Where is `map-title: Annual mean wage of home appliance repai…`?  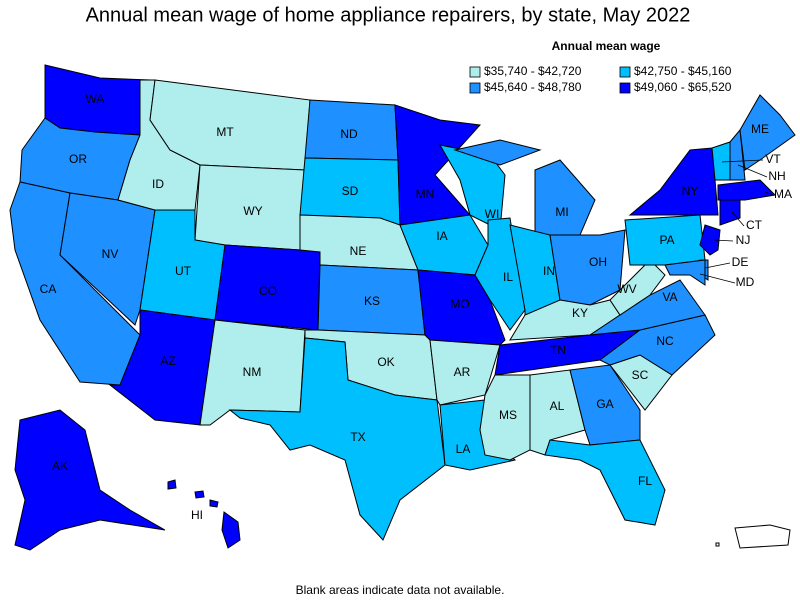
map-title: Annual mean wage of home appliance repai… is located at coordinates (388, 15).